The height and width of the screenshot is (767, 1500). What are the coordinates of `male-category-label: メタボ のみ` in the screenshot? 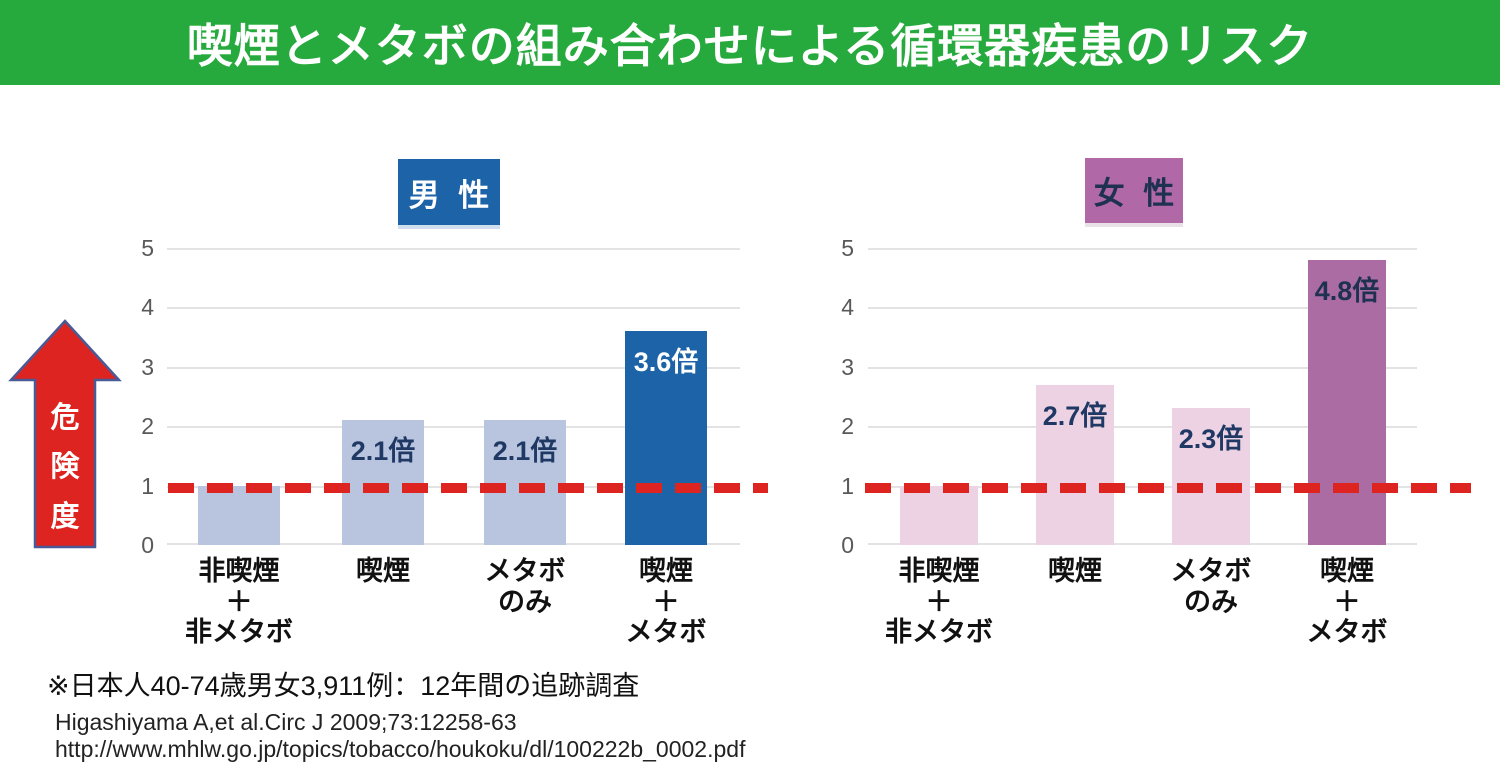 It's located at (525, 586).